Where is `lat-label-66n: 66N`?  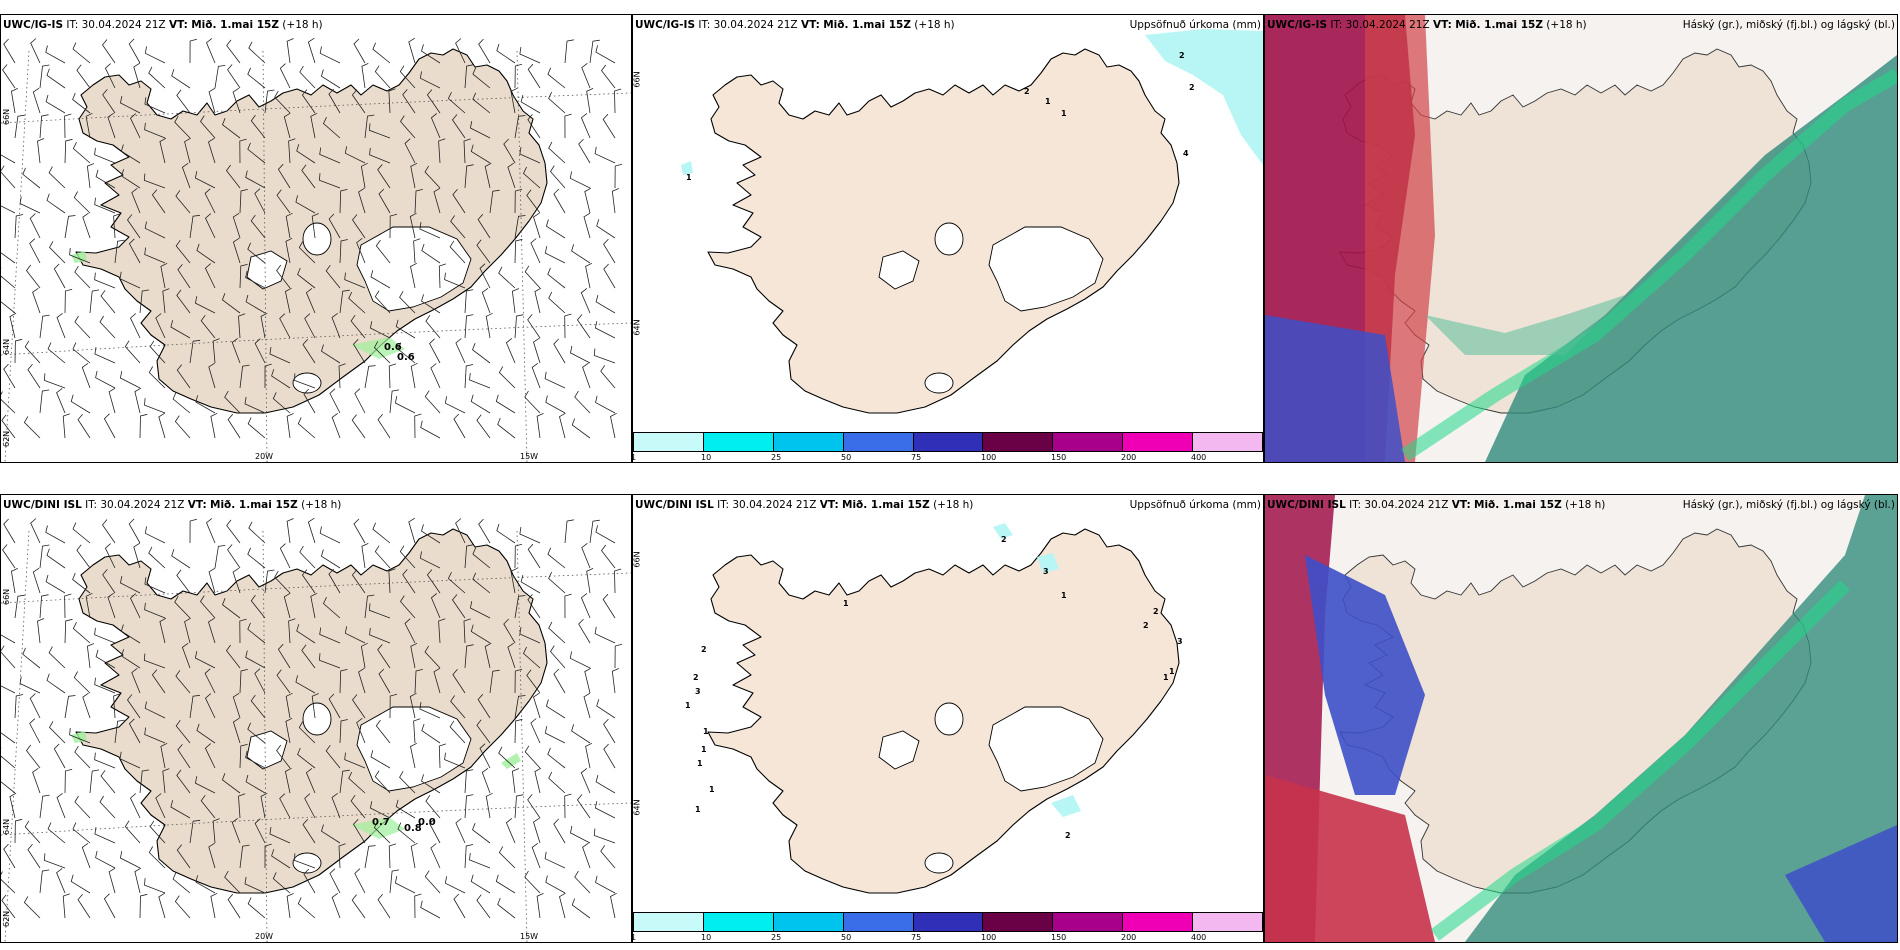
lat-label-66n: 66N is located at coordinates (6, 596).